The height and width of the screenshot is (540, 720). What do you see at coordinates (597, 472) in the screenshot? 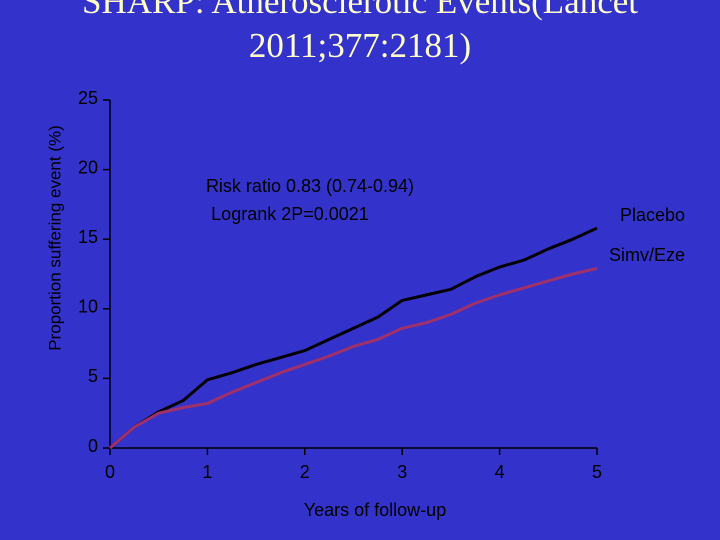
I see `x-tick-label: 5` at bounding box center [597, 472].